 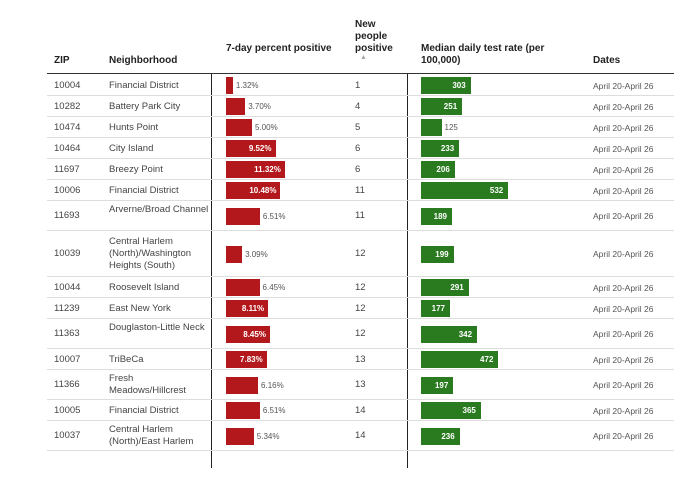 I want to click on zip-cell: 11693, so click(x=67, y=215).